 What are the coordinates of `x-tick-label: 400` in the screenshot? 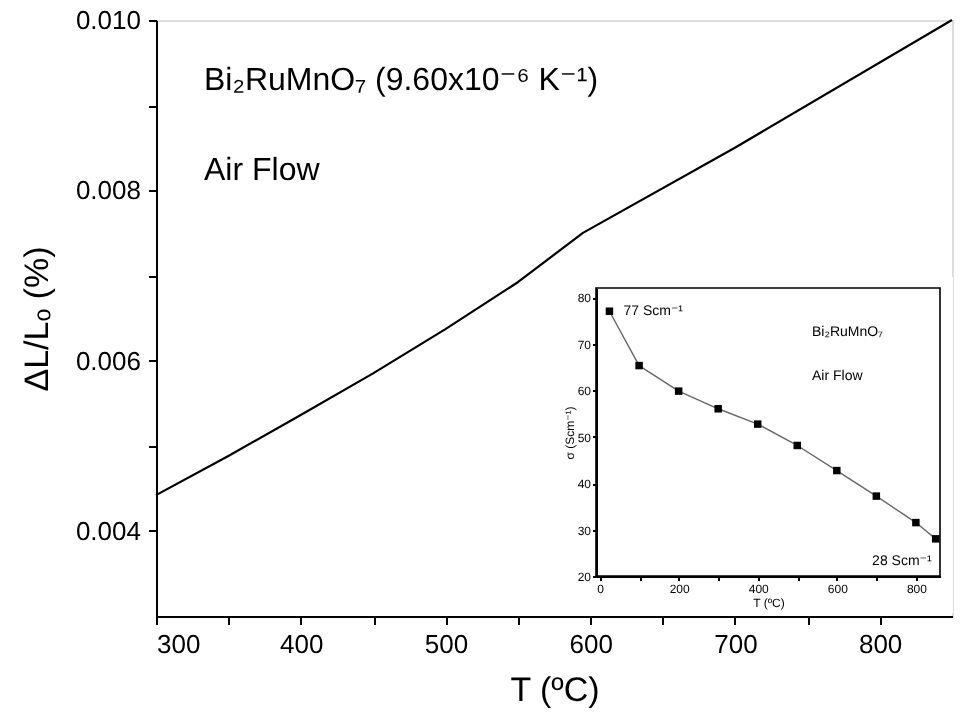 It's located at (302, 644).